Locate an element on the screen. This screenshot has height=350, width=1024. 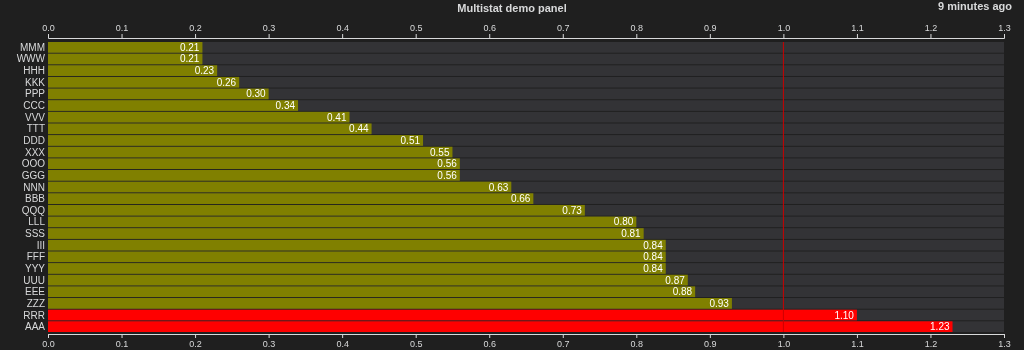
x2-tick-label: 0.2 is located at coordinates (195, 28).